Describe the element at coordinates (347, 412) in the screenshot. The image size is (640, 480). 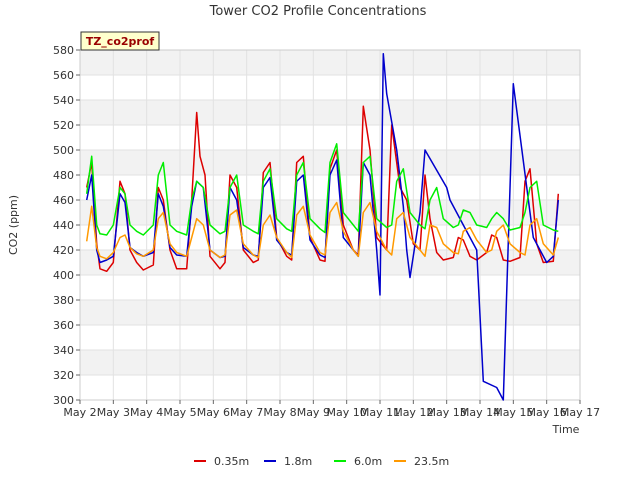
I see `x-tick-label: May 10` at that location.